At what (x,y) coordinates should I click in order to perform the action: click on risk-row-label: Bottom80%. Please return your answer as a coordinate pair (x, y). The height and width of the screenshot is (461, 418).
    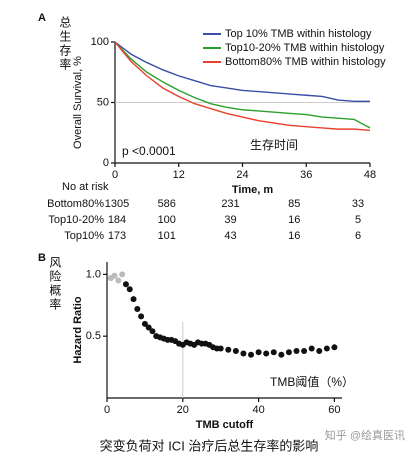
    Looking at the image, I should click on (75, 204).